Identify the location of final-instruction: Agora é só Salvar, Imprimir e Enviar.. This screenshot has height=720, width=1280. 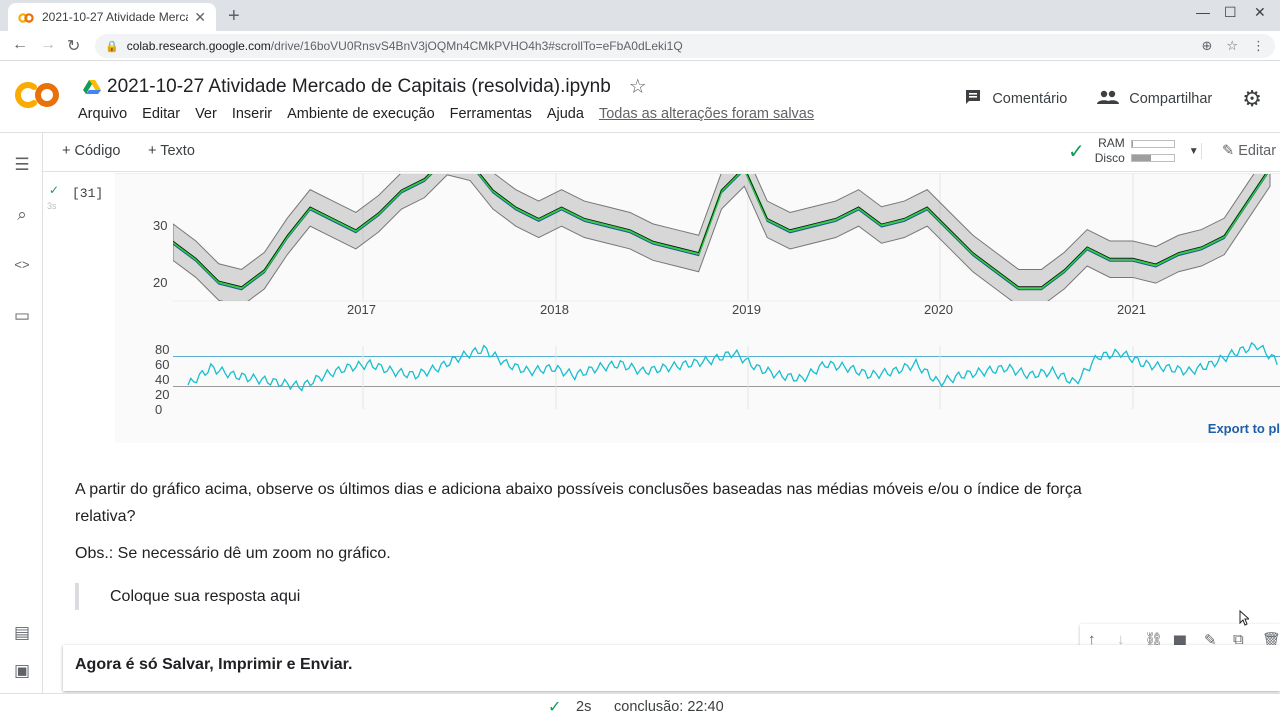
(214, 664).